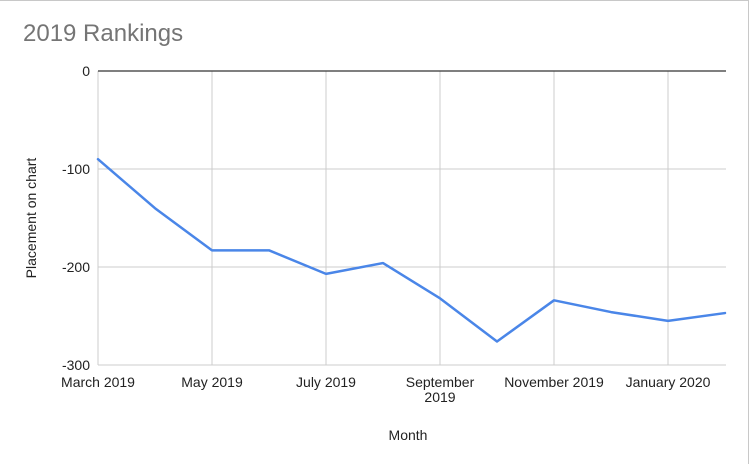 This screenshot has width=750, height=465. What do you see at coordinates (440, 389) in the screenshot?
I see `x-tick-label: September 2019` at bounding box center [440, 389].